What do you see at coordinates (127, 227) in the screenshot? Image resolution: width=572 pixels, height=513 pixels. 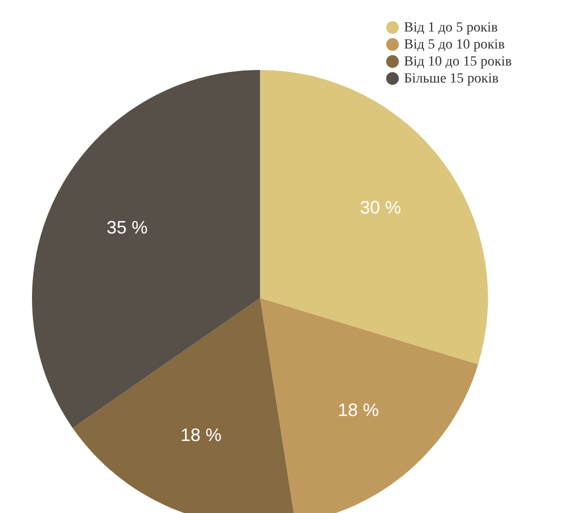 I see `data-label: 35 %` at bounding box center [127, 227].